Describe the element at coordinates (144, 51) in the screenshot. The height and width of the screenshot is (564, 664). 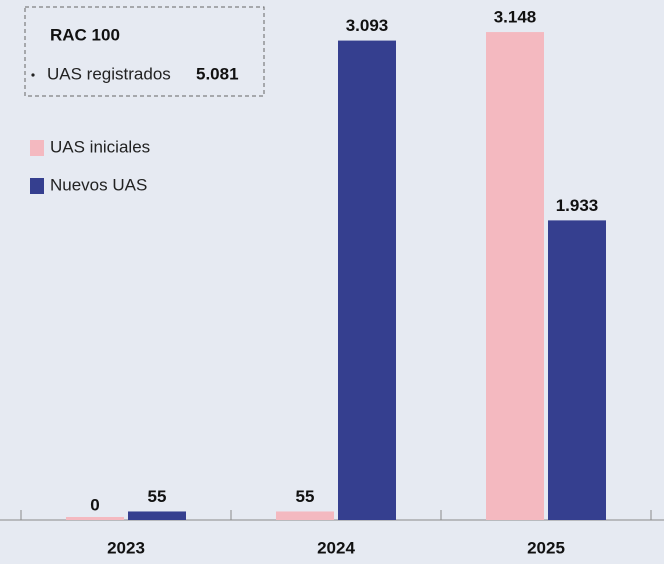
I see `annotation-box` at that location.